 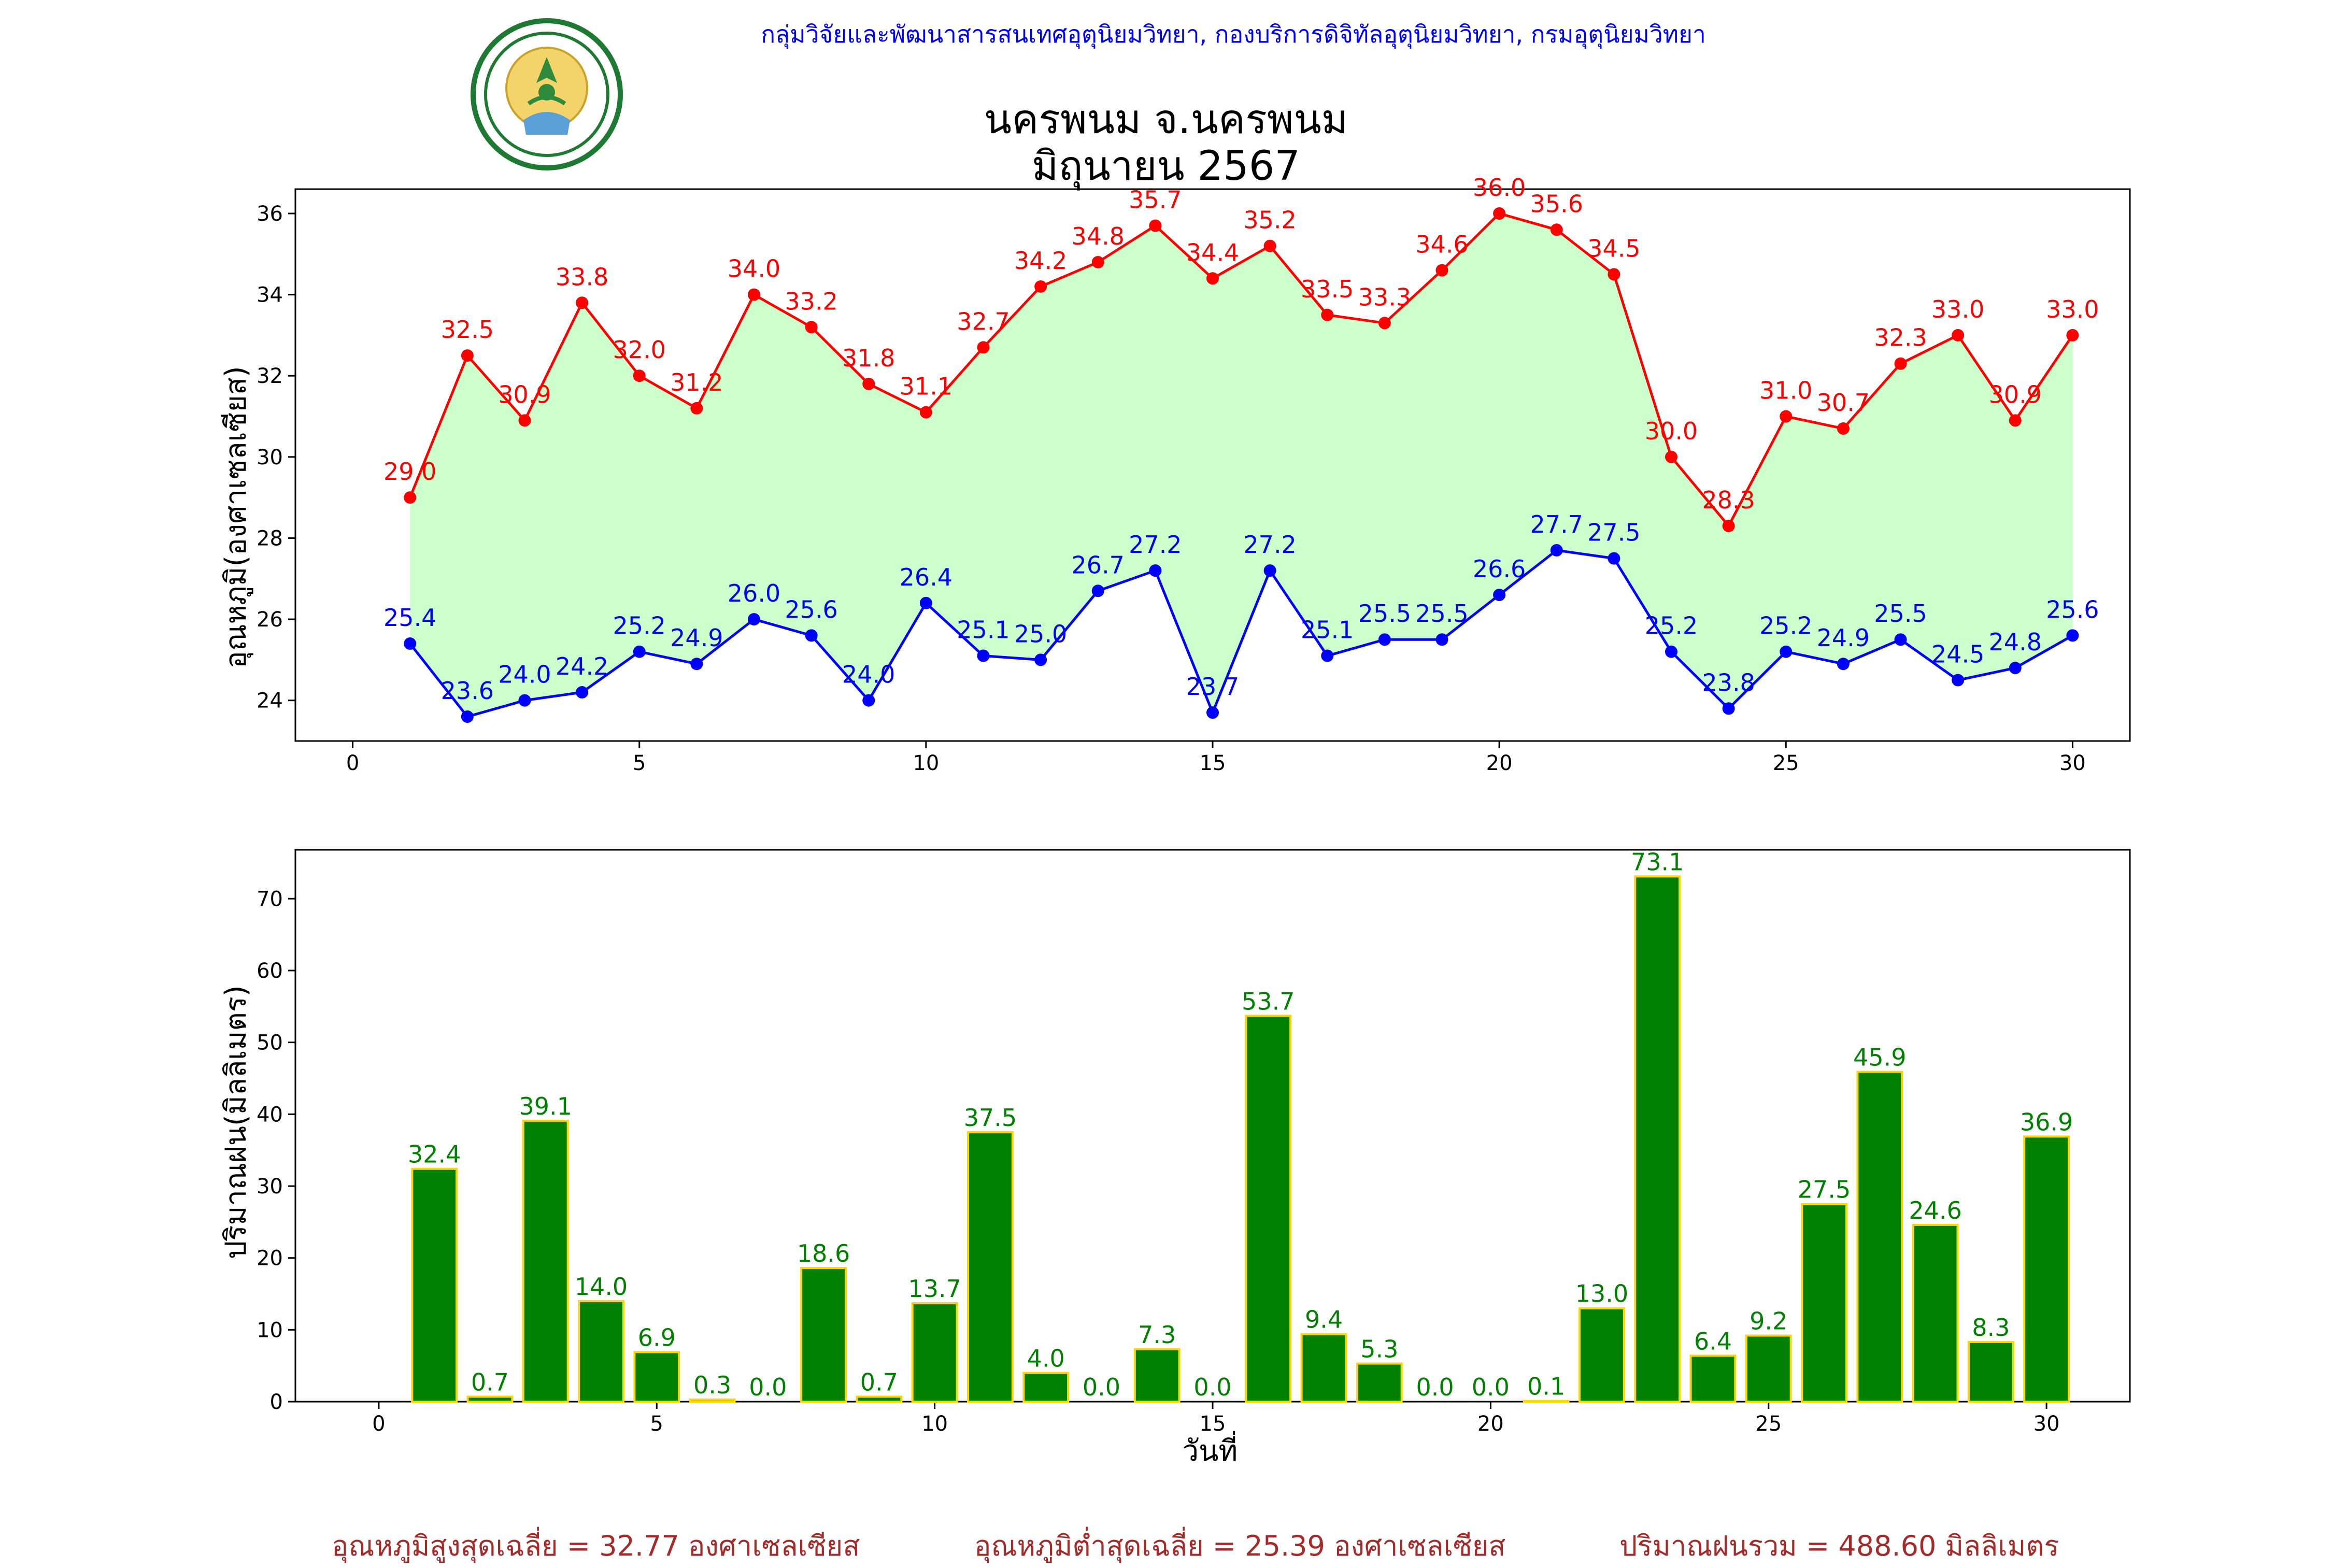 I want to click on max-temperature-label: 31.2, so click(x=696, y=382).